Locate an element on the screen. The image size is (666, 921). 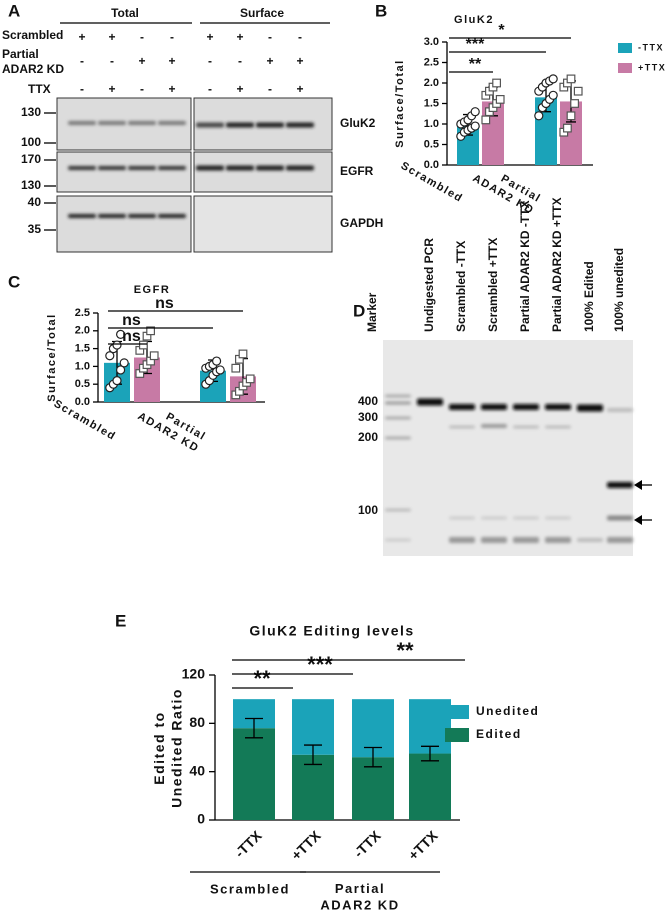
y-axis-label: Surface/Total is located at coordinates (400, 103).